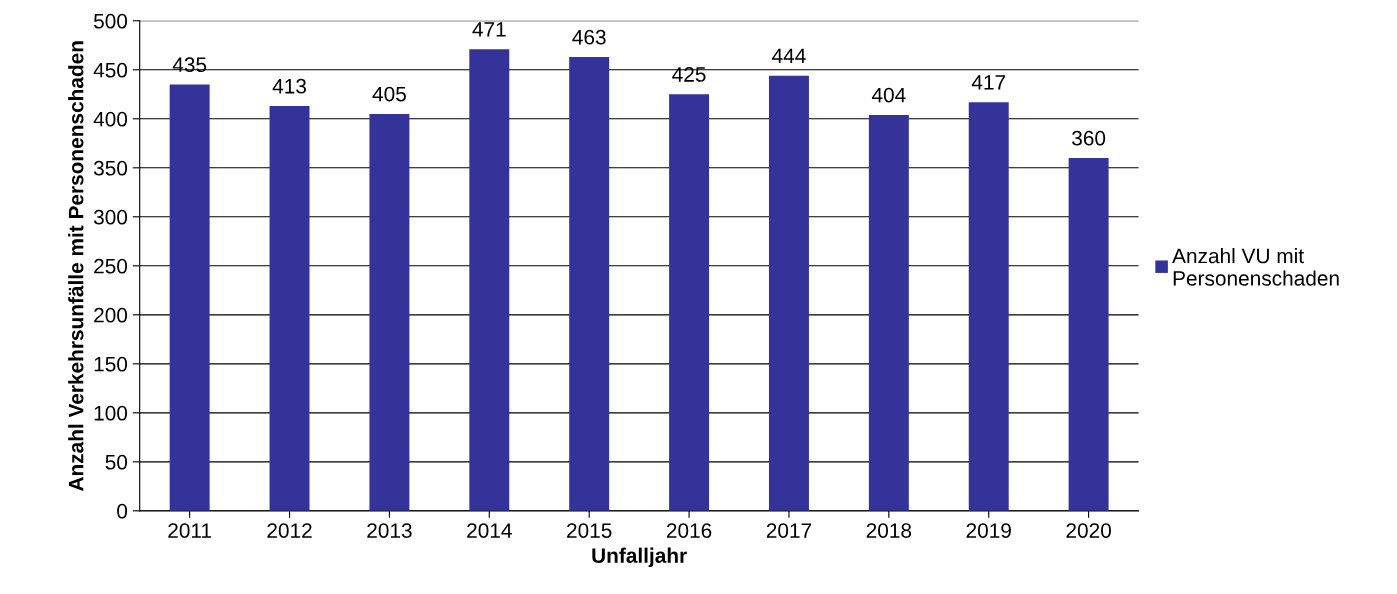 Image resolution: width=1397 pixels, height=594 pixels. What do you see at coordinates (889, 530) in the screenshot?
I see `x-tick-label: 2018` at bounding box center [889, 530].